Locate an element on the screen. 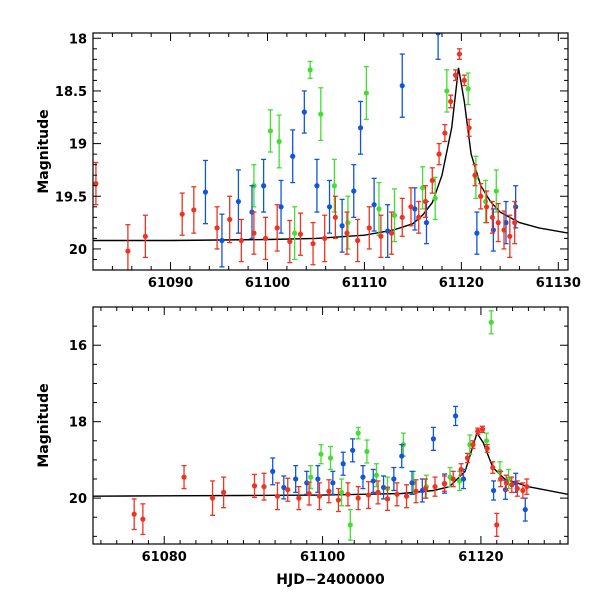 Image resolution: width=600 pixels, height=600 pixels. y-axis-title: Magnitude is located at coordinates (44, 425).